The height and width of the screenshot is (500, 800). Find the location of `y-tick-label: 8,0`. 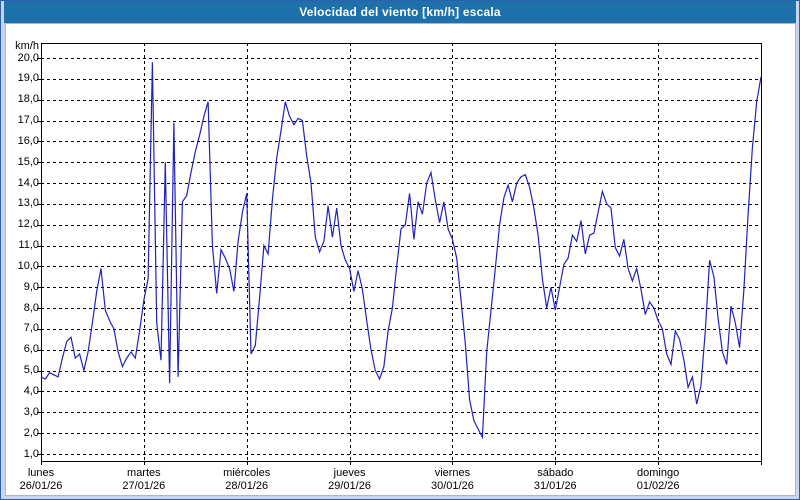

y-tick-label: 8,0 is located at coordinates (31, 307).